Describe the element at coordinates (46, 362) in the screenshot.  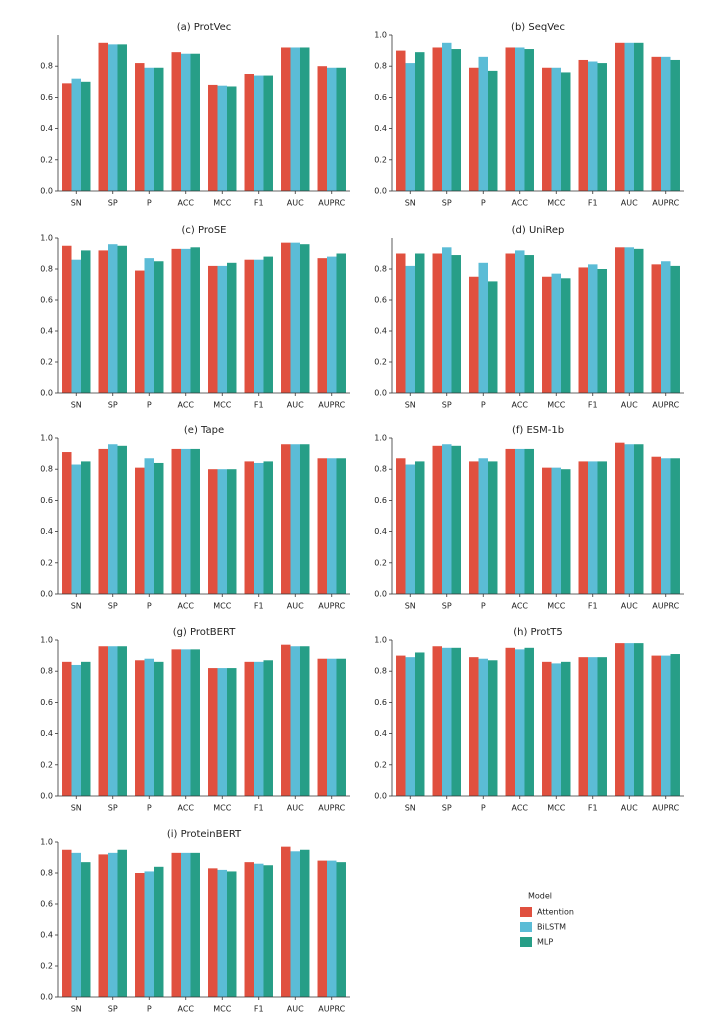
I see `y-tick-label: 0.2` at that location.